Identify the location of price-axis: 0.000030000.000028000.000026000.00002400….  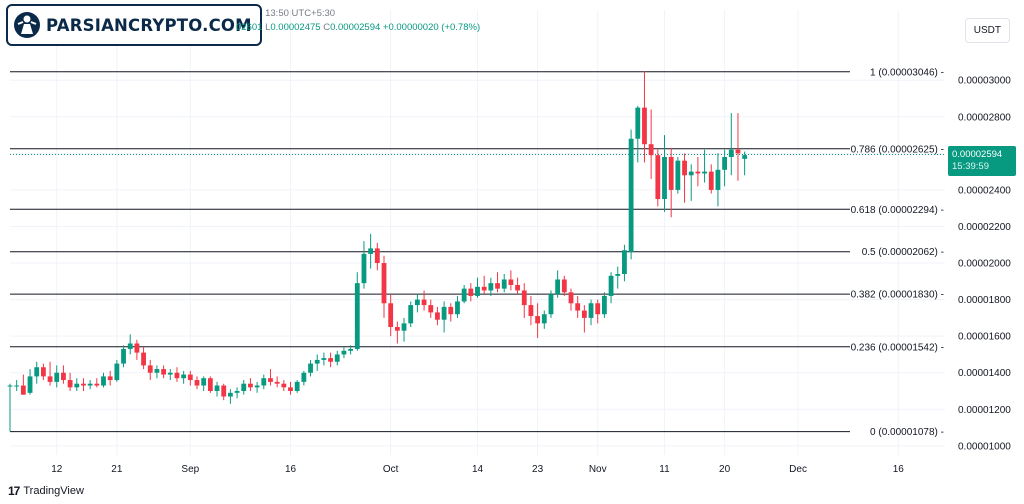
(984, 264).